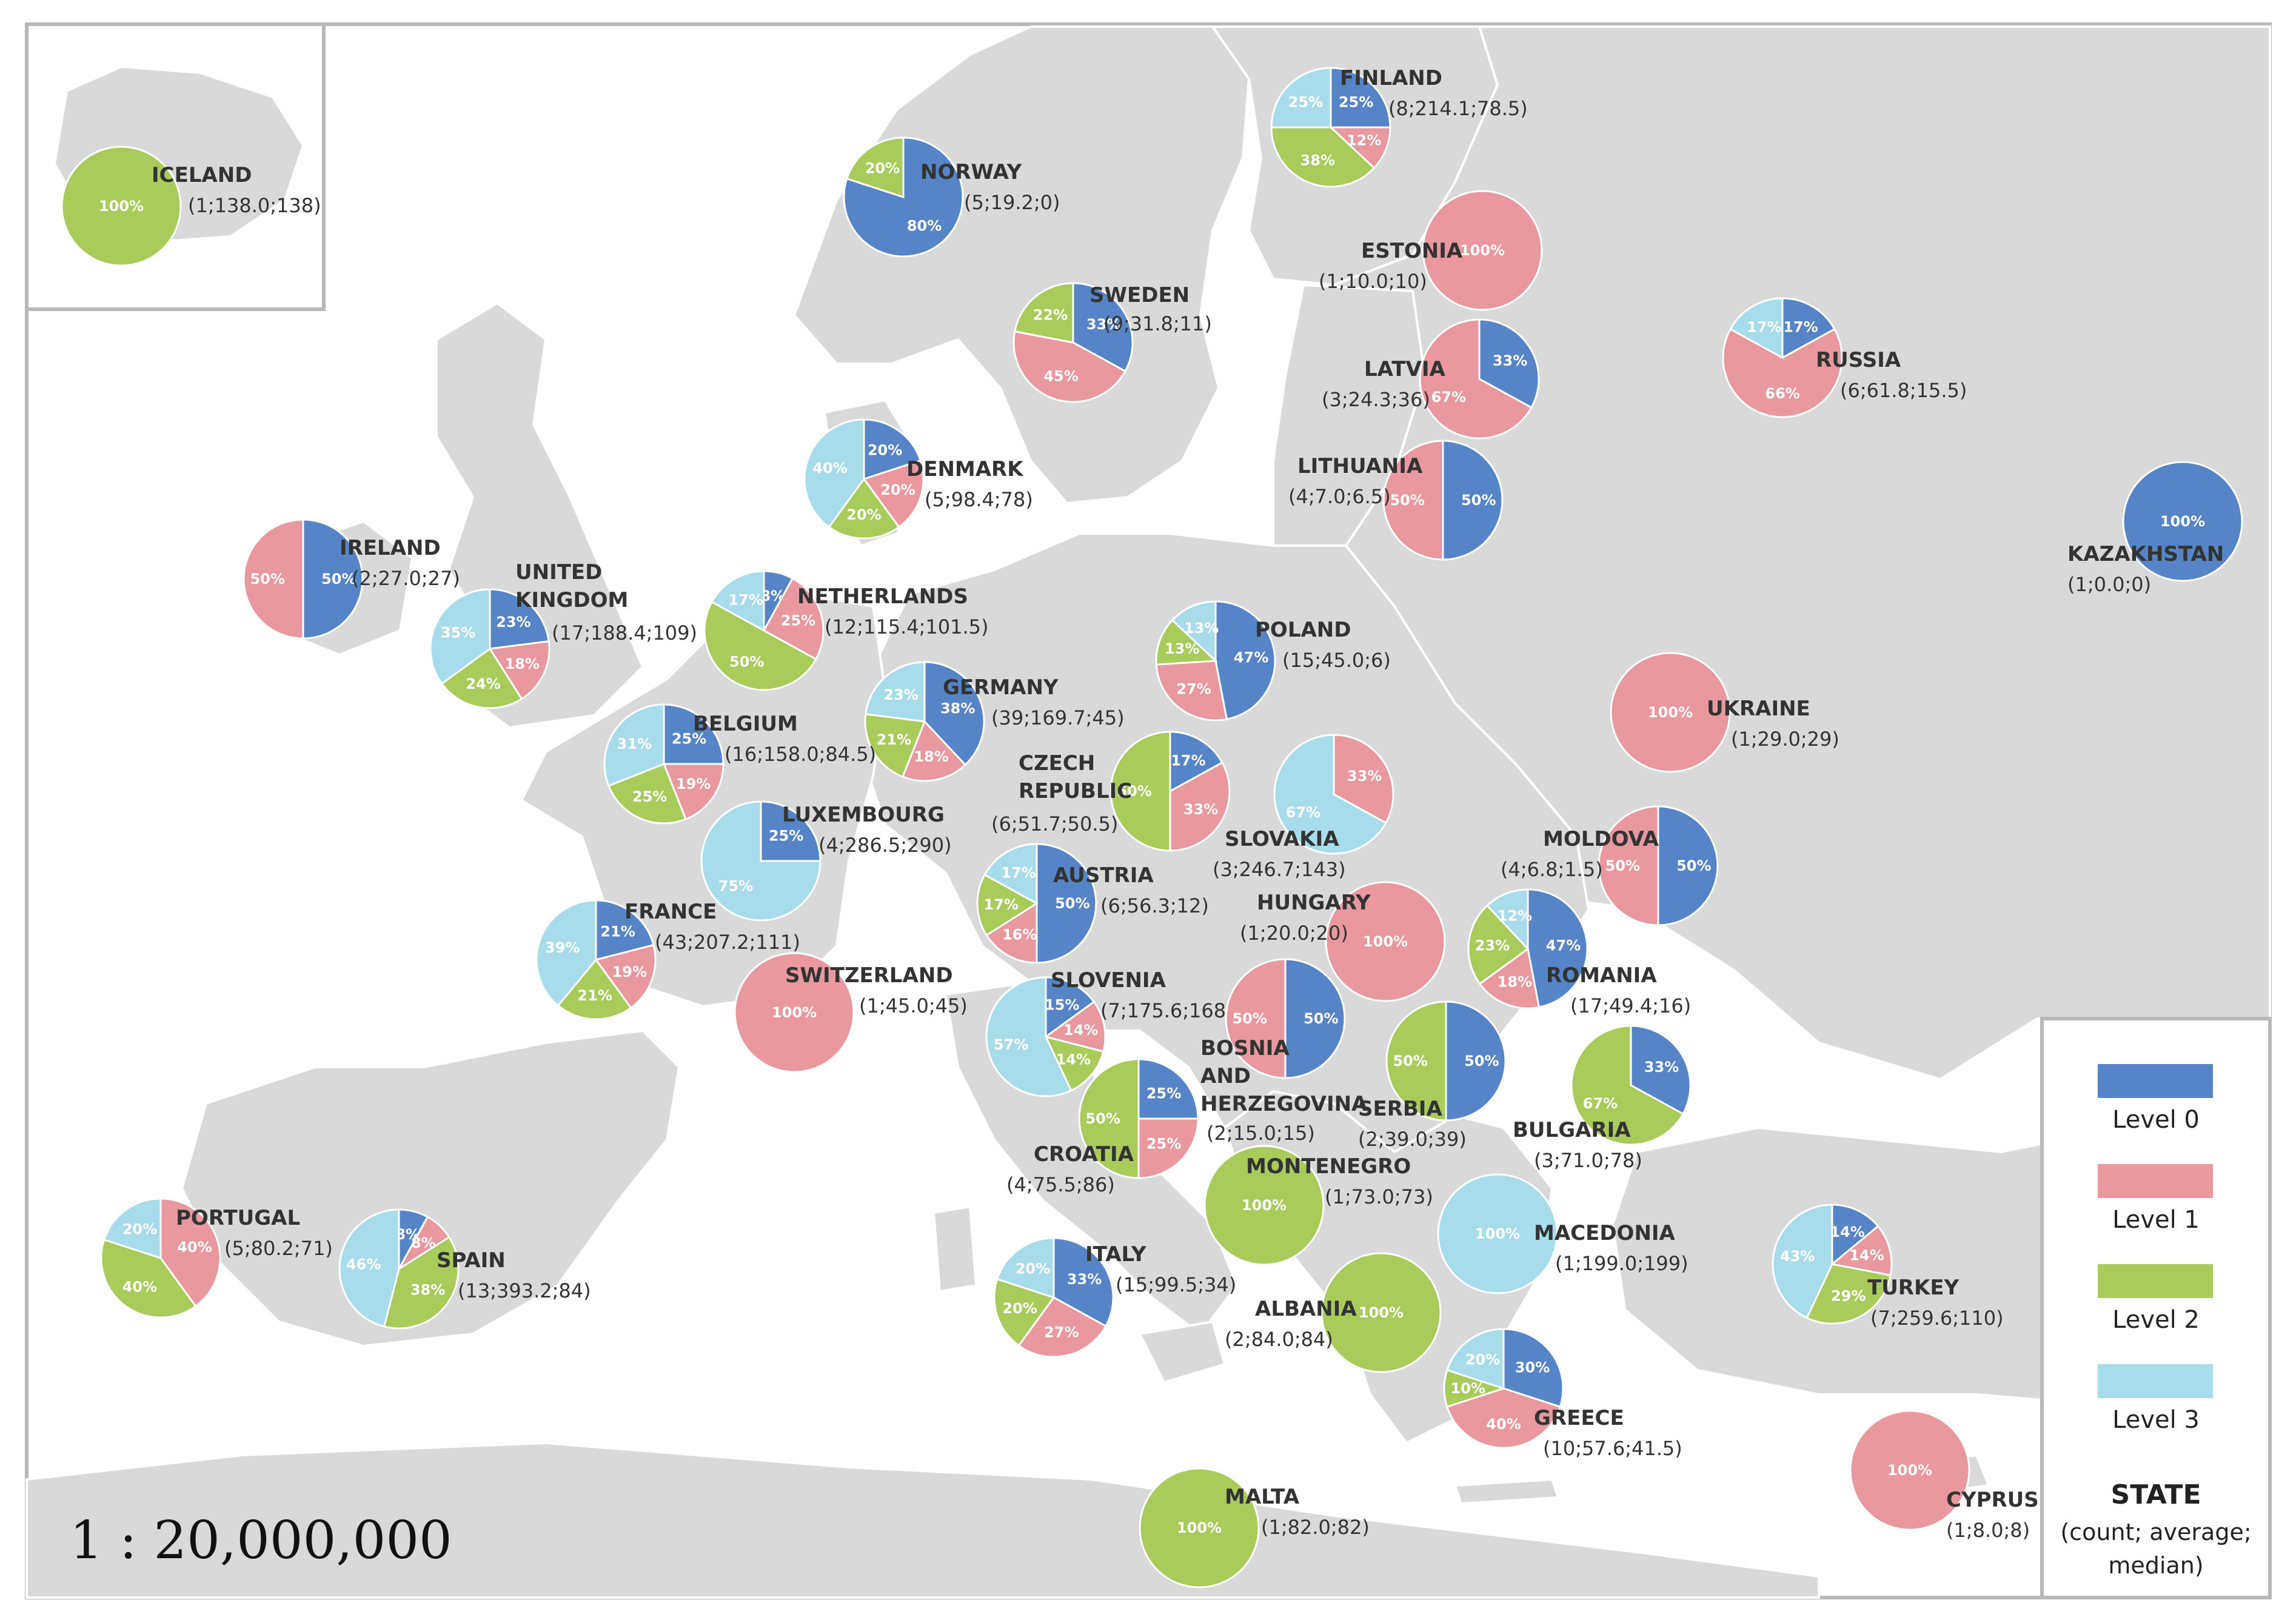 The width and height of the screenshot is (2296, 1617). I want to click on country-stats: (1;10.0;10), so click(1373, 282).